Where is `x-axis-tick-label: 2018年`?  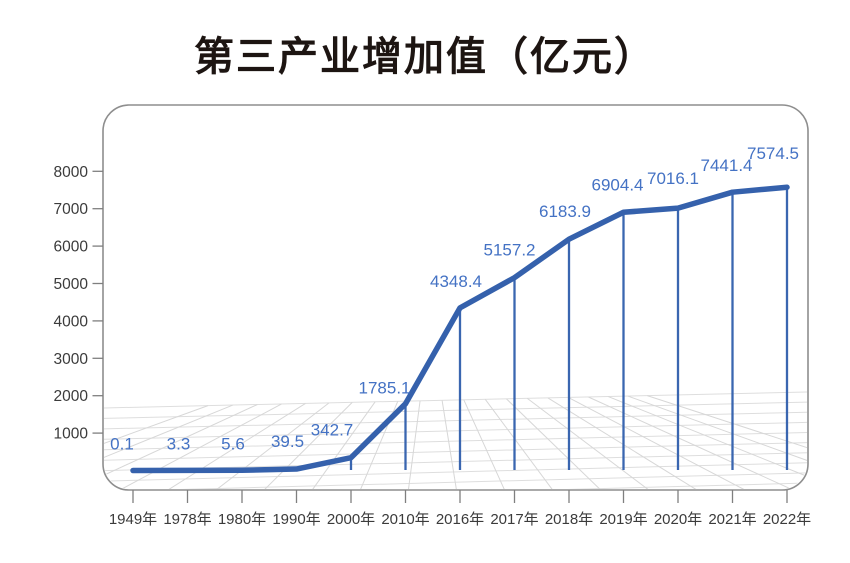
x-axis-tick-label: 2018年 is located at coordinates (569, 519).